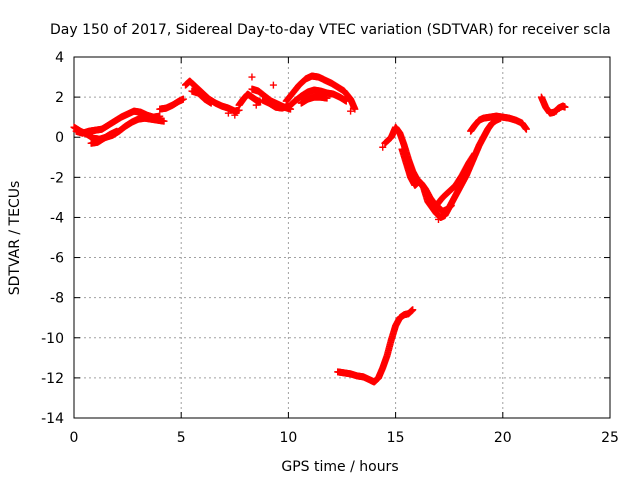 This screenshot has width=640, height=480. I want to click on y-tick-label: 2, so click(59, 98).